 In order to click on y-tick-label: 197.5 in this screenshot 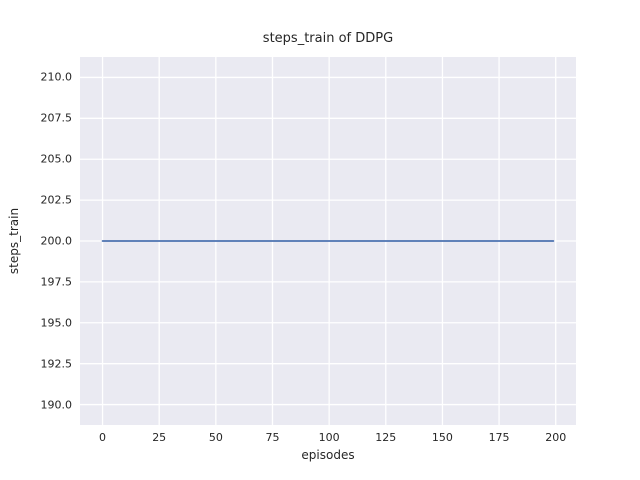, I will do `click(56, 282)`.